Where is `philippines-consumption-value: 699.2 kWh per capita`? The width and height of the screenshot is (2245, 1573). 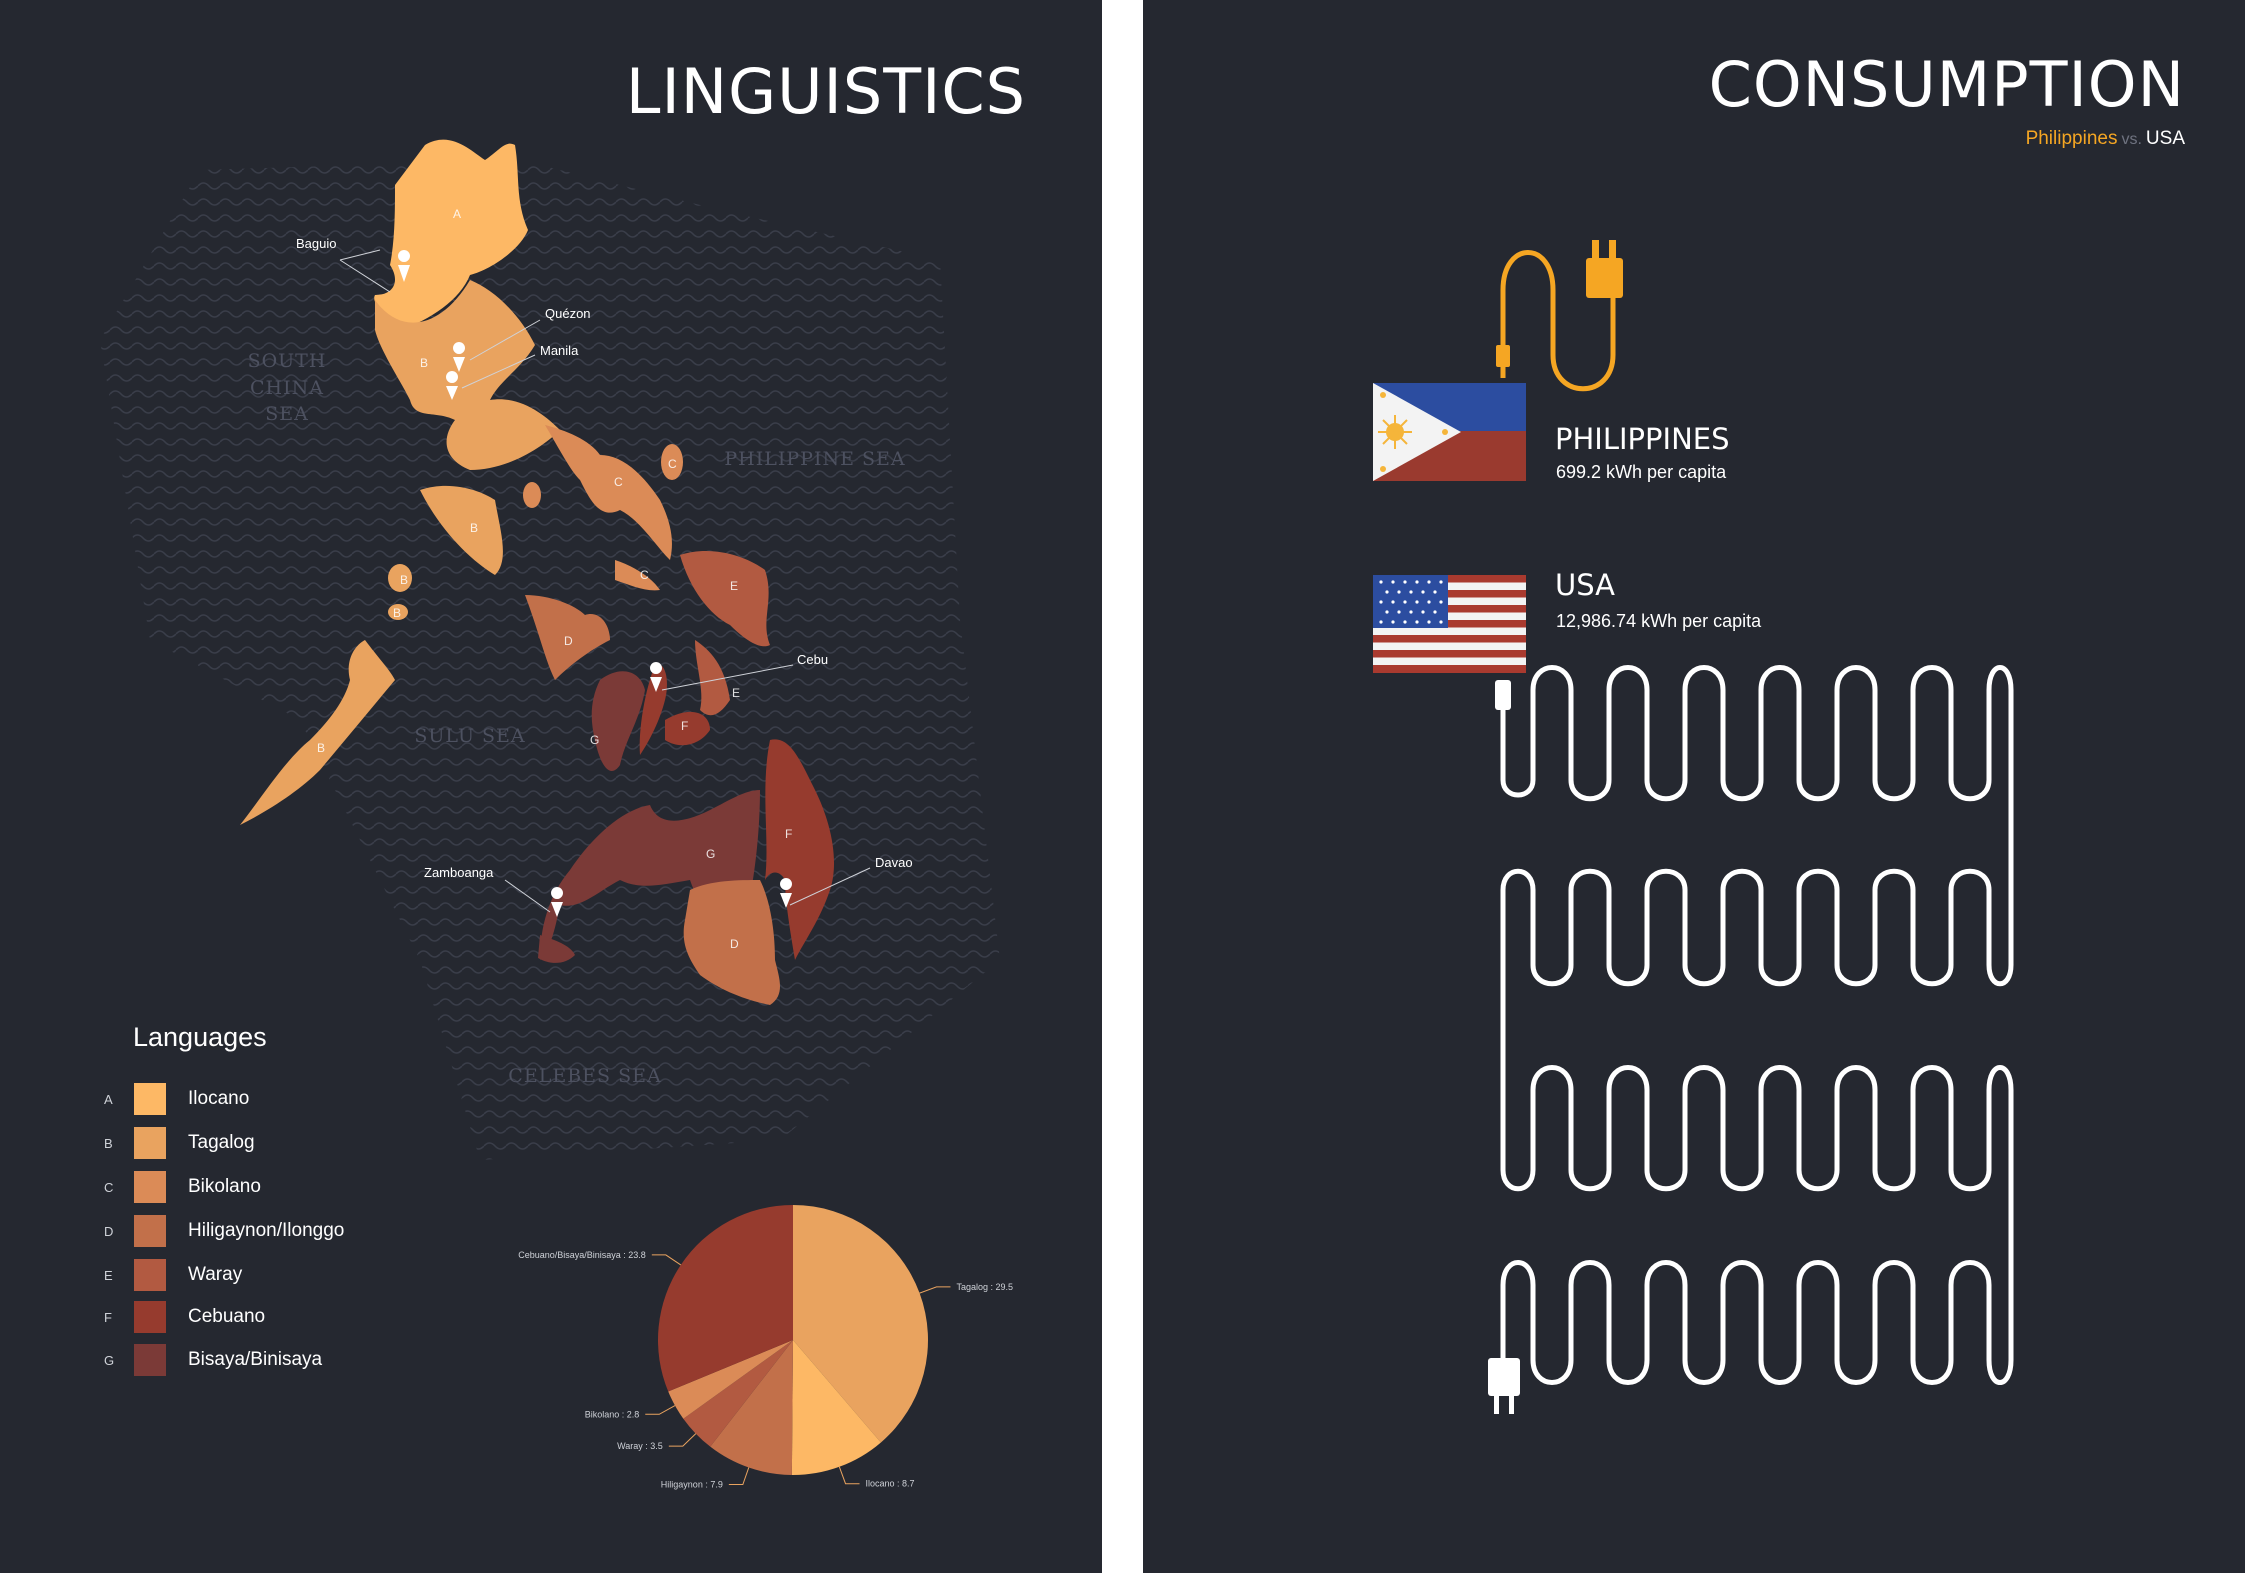 philippines-consumption-value: 699.2 kWh per capita is located at coordinates (1641, 472).